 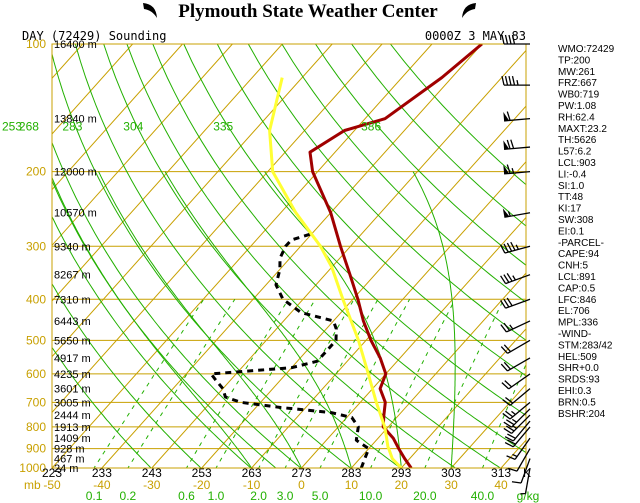 I want to click on sounding-index-entry: TH:5626, so click(x=577, y=140).